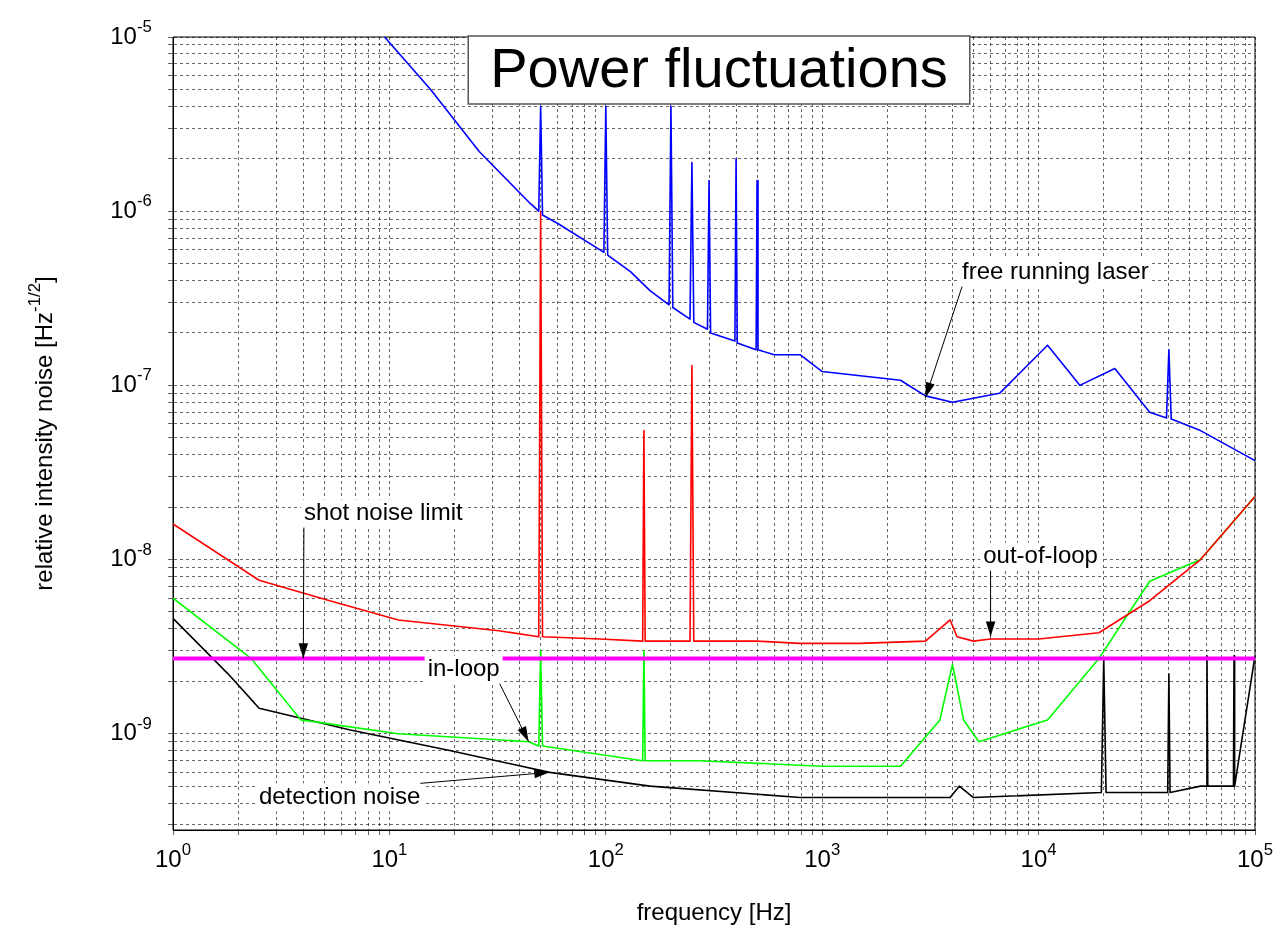  What do you see at coordinates (1055, 271) in the screenshot?
I see `annotation: free running laser` at bounding box center [1055, 271].